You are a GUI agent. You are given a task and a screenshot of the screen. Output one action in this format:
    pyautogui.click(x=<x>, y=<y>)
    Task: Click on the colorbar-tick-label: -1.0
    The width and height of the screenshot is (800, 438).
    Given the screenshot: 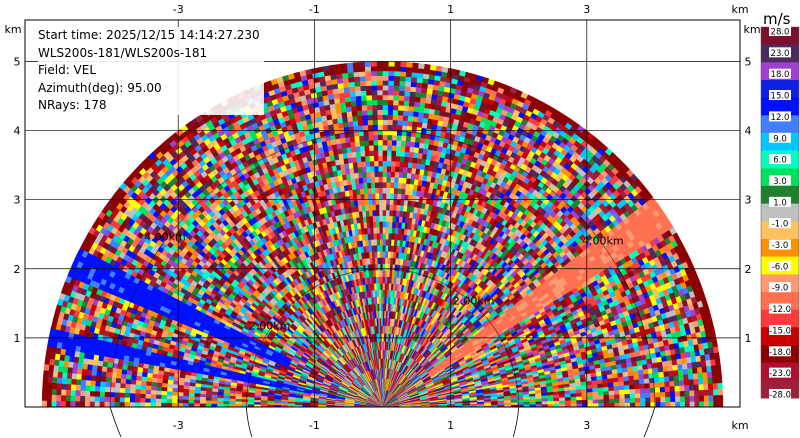 What is the action you would take?
    pyautogui.click(x=780, y=225)
    